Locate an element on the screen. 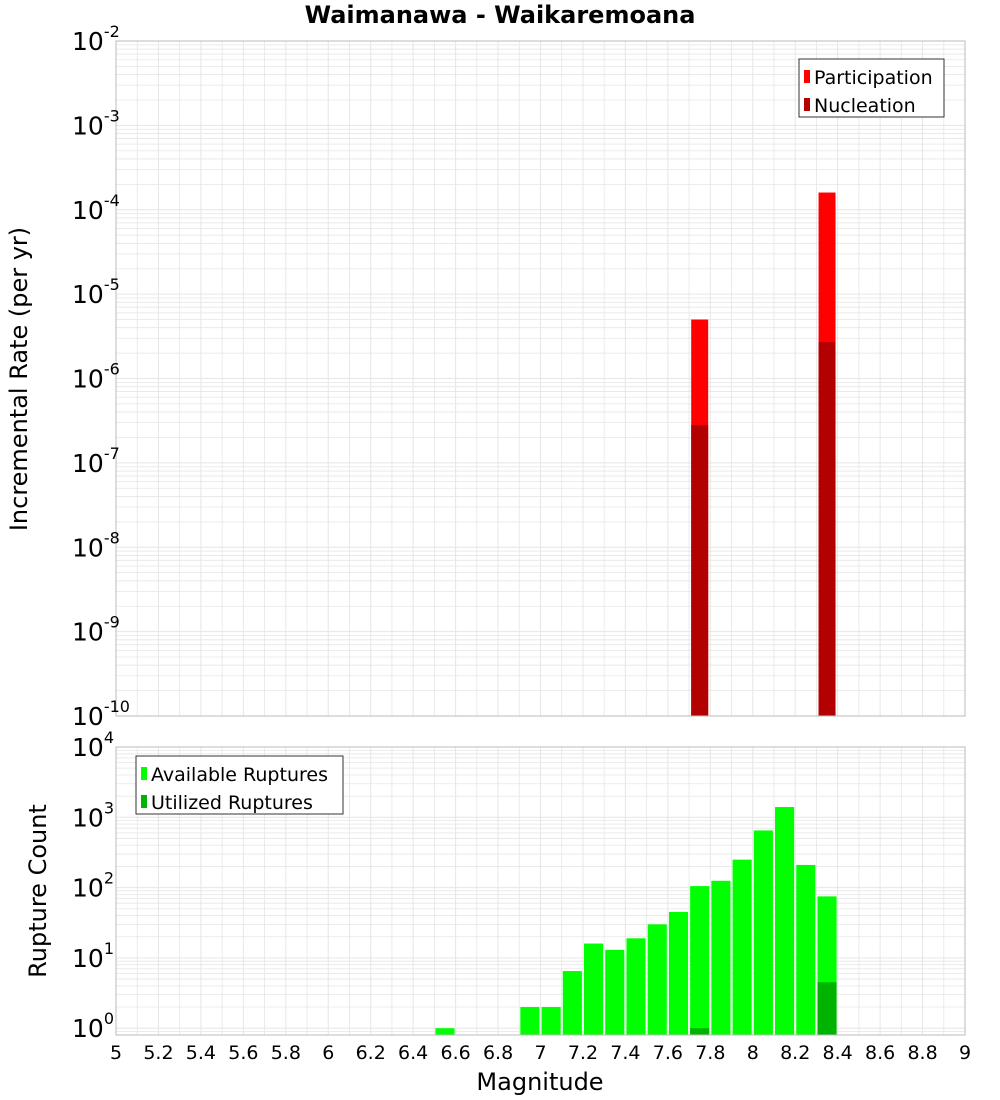  x-tick-label: 8.2 is located at coordinates (795, 1053).